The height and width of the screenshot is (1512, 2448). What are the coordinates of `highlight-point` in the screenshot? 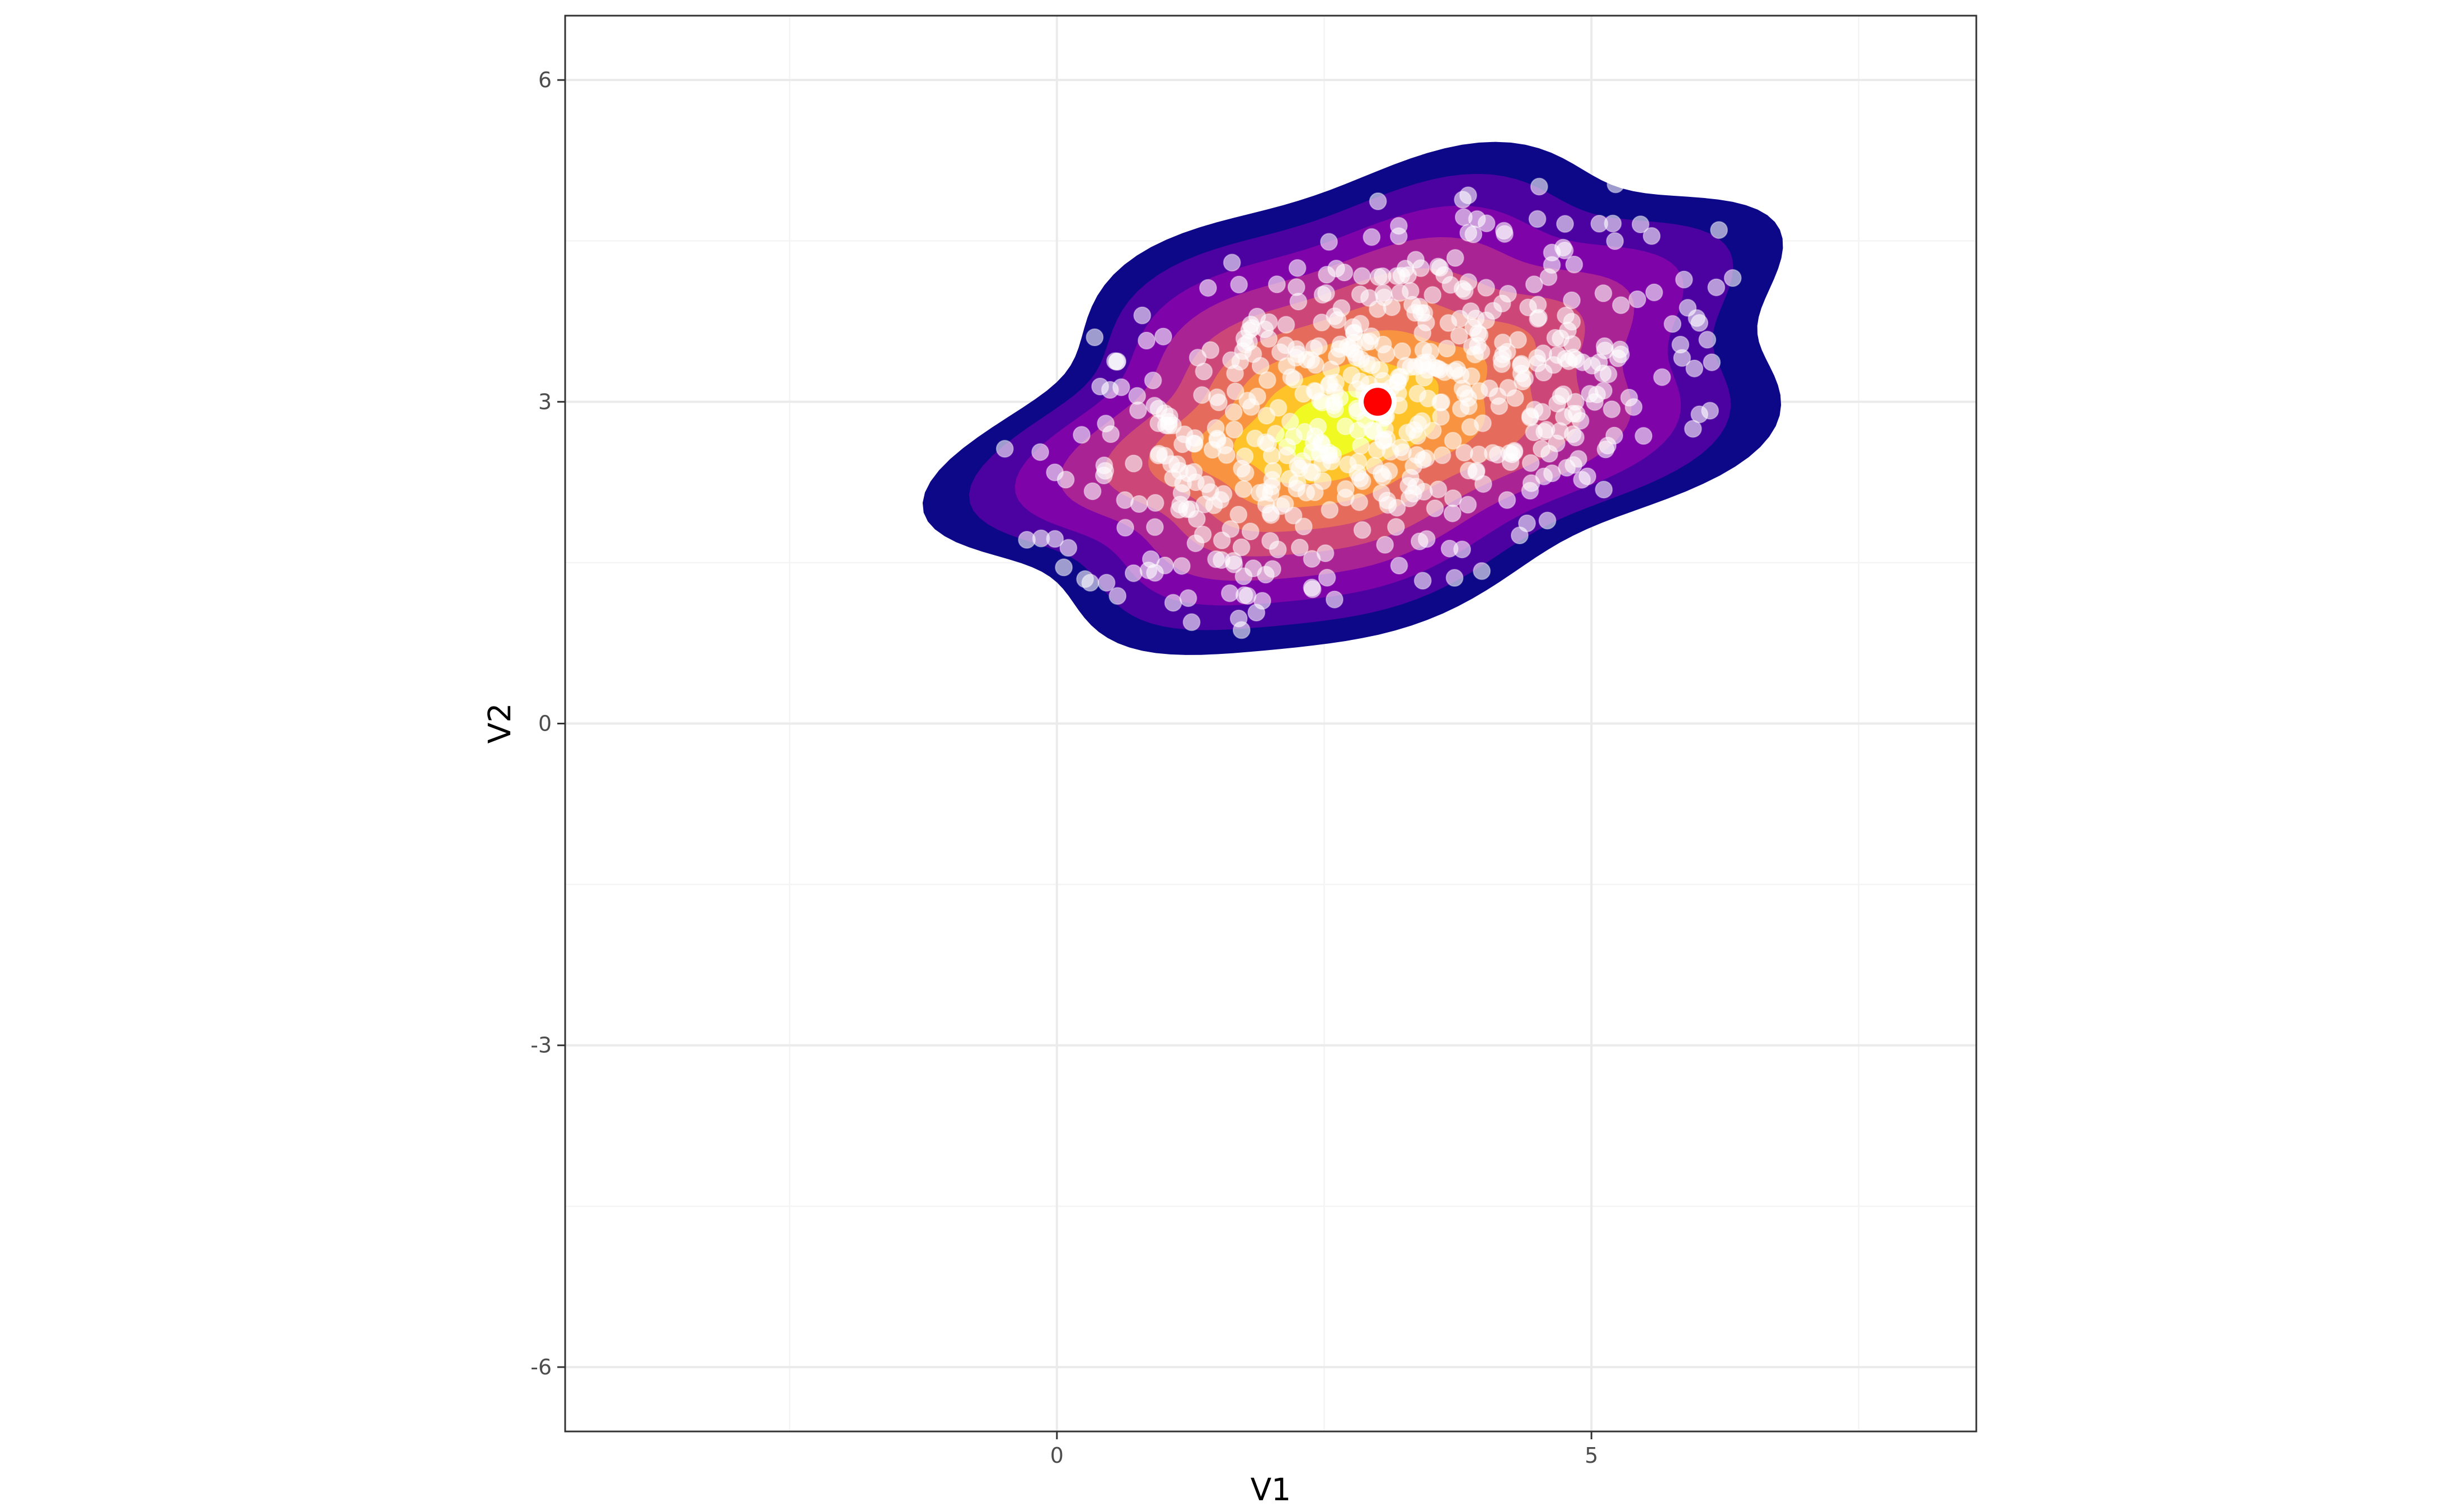 It's located at (1378, 402).